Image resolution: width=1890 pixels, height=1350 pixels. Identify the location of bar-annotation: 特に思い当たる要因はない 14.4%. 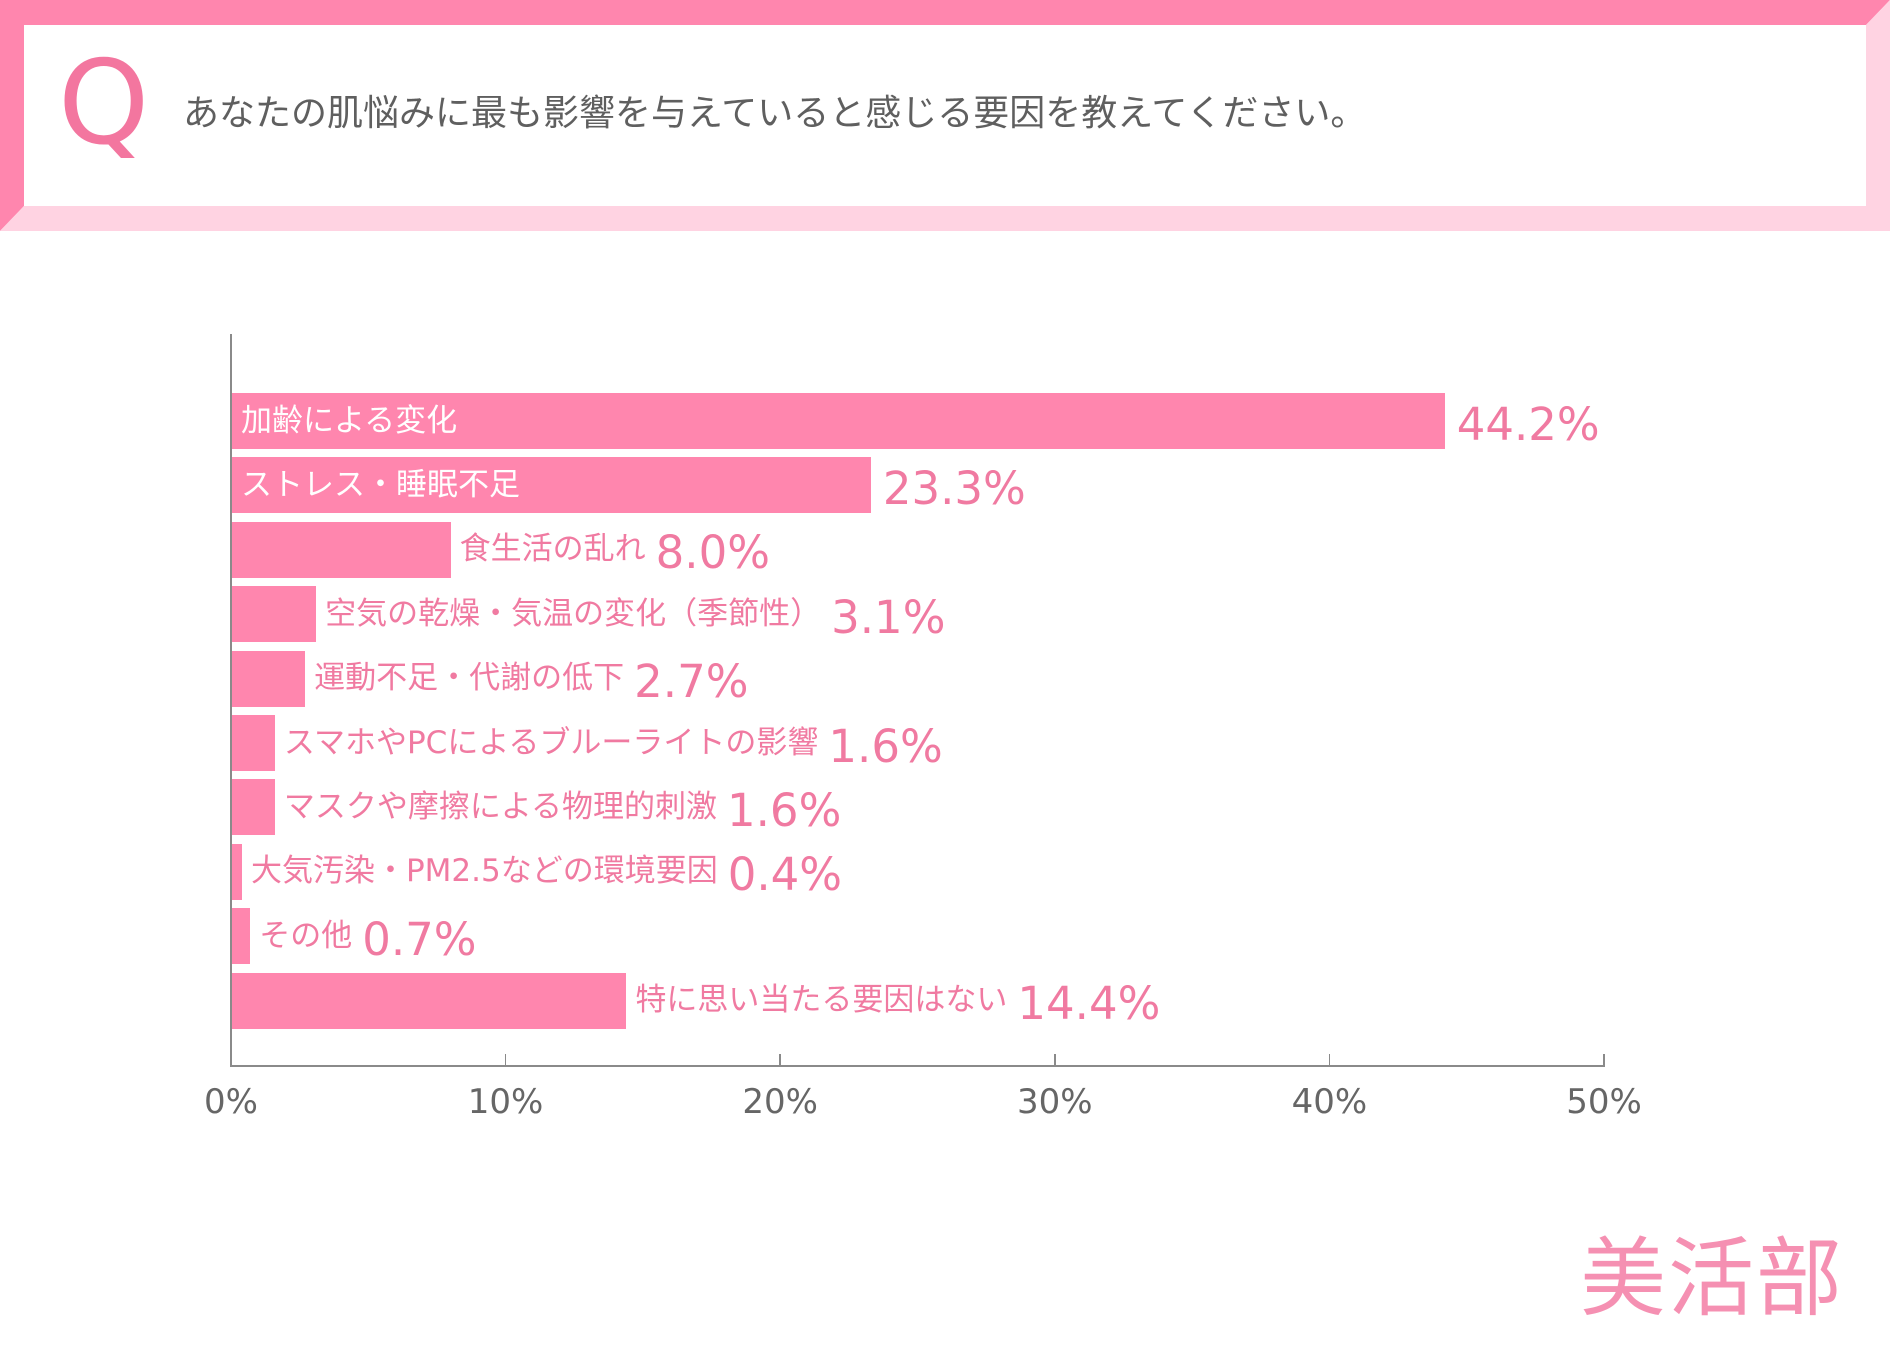
(897, 1001).